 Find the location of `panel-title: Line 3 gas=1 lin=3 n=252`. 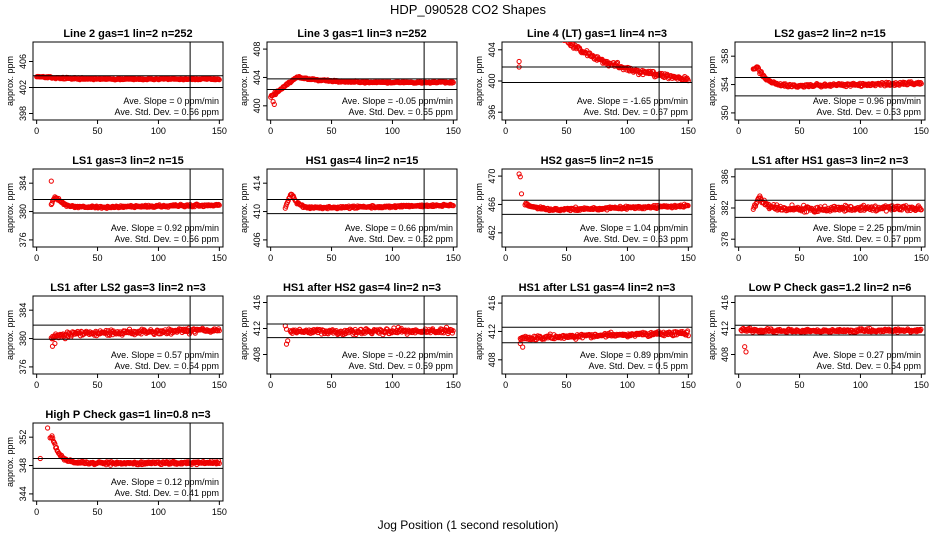

panel-title: Line 3 gas=1 lin=3 n=252 is located at coordinates (361, 34).